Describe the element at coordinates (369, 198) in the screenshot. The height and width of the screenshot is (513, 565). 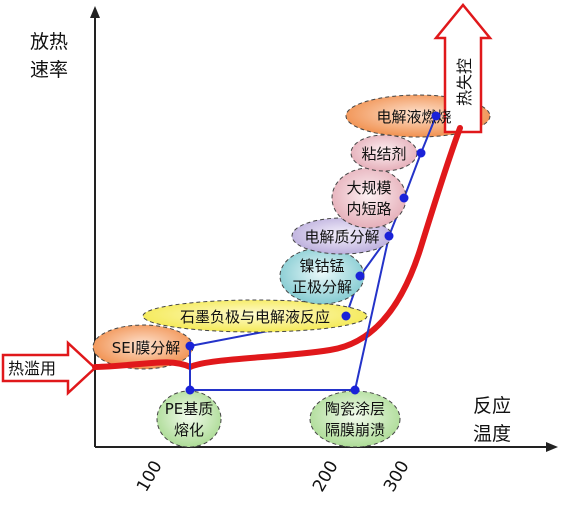
I see `stage-bubble-internal-short` at that location.